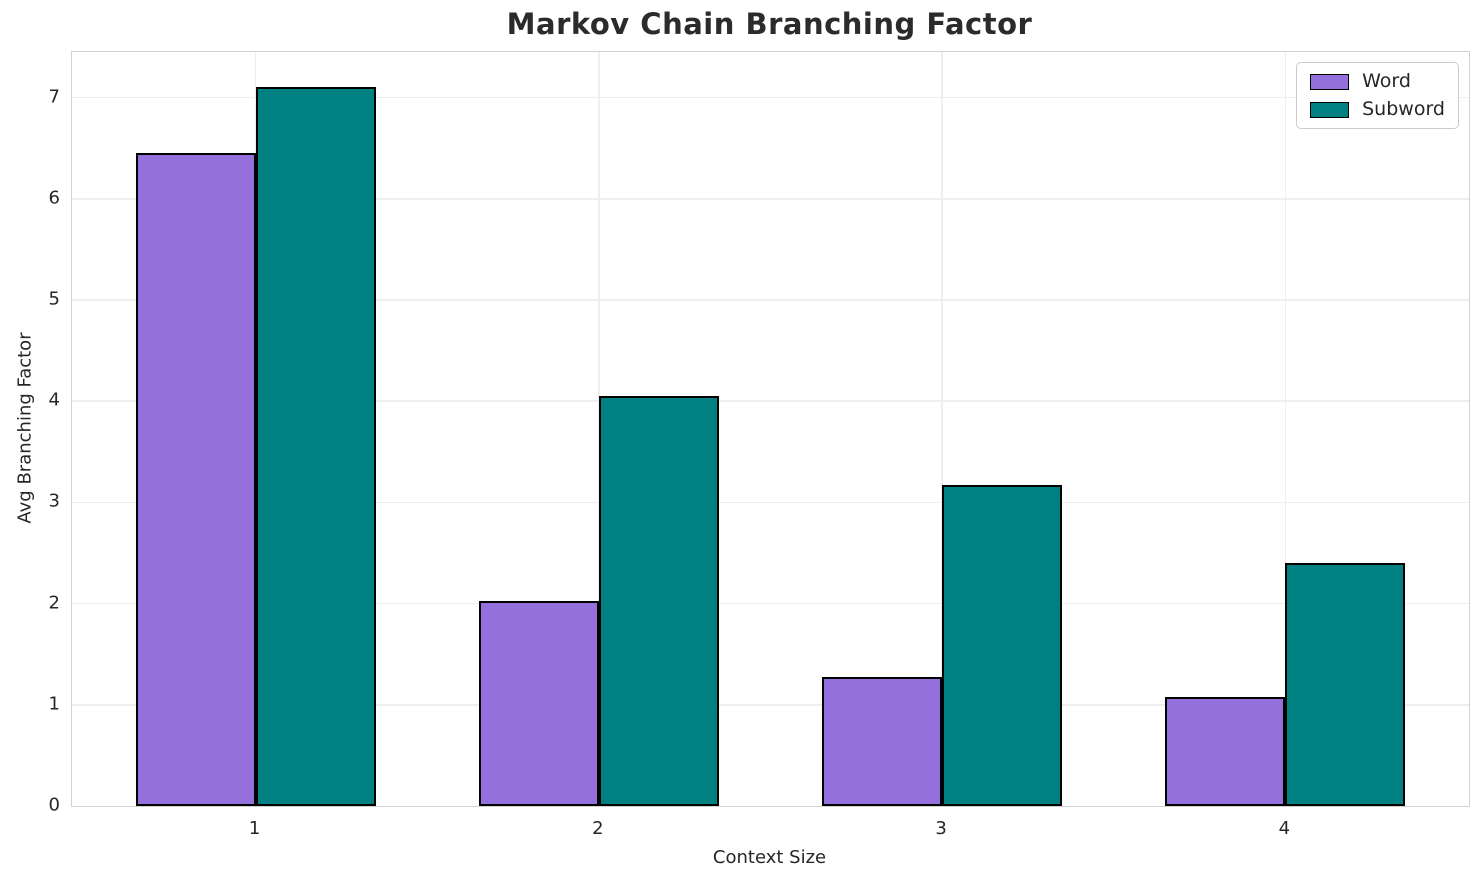  I want to click on legend-label-word: Word, so click(1386, 81).